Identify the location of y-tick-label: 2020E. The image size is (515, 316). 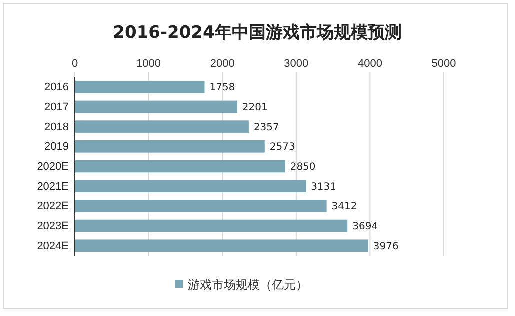
(53, 167).